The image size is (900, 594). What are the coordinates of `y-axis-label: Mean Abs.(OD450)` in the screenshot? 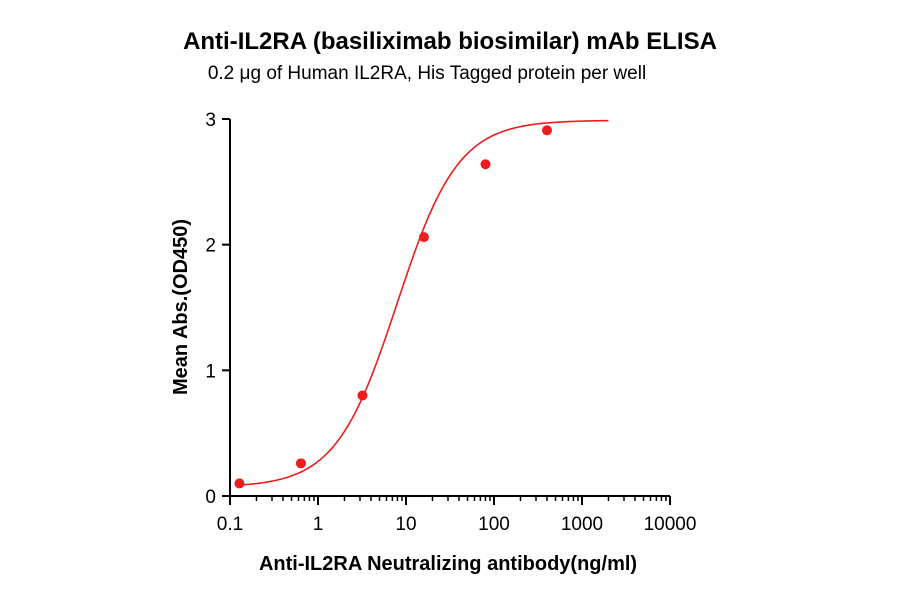 It's located at (181, 307).